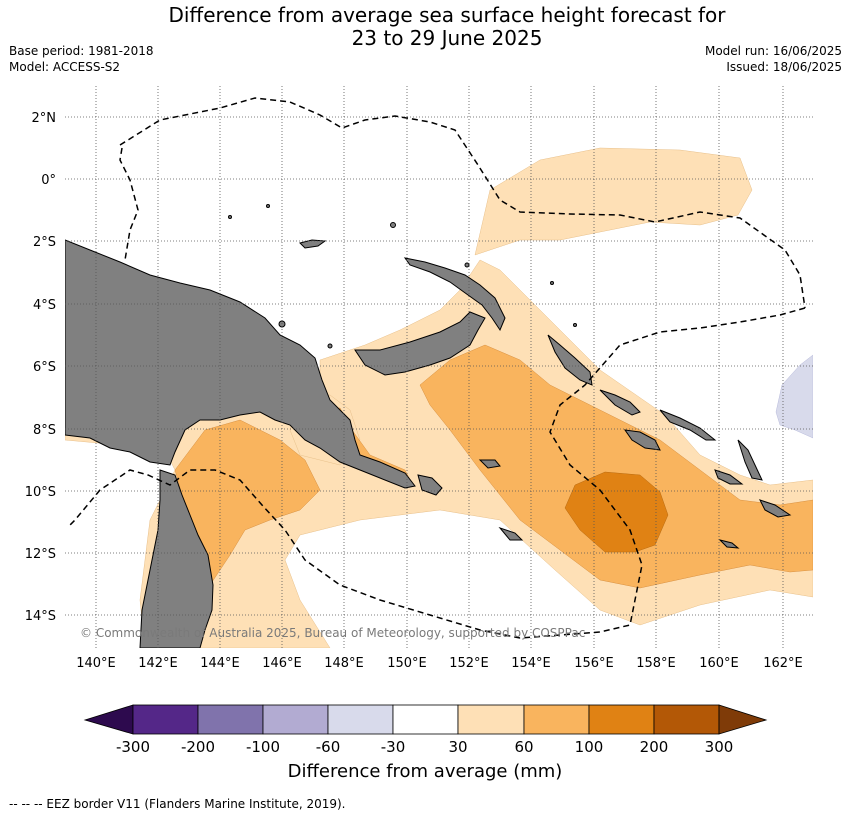 The image size is (850, 816). Describe the element at coordinates (589, 747) in the screenshot. I see `colorbar-tick: 100` at that location.